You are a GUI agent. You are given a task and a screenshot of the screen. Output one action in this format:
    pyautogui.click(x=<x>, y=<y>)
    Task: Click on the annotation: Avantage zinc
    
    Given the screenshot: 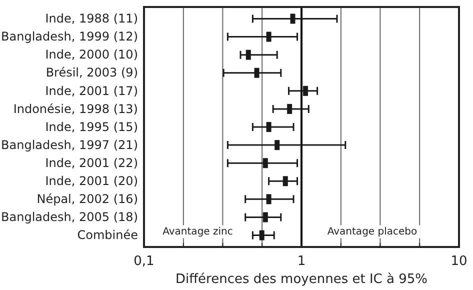 What is the action you would take?
    pyautogui.click(x=197, y=232)
    